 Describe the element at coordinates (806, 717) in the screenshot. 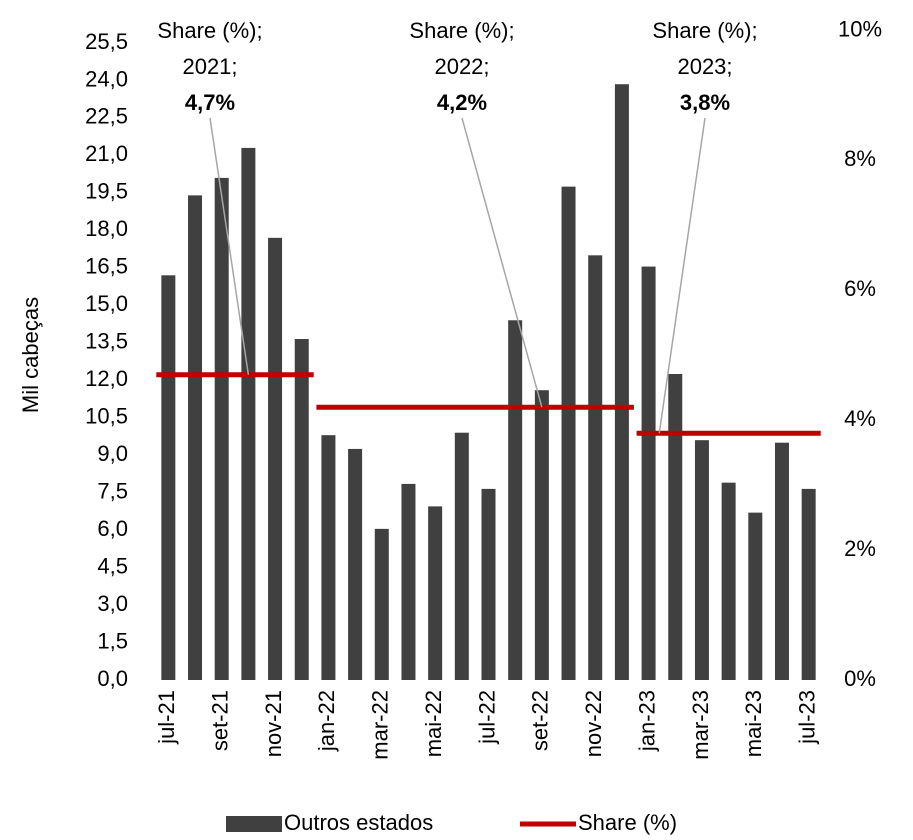

I see `x-tick-label: jul-23` at that location.